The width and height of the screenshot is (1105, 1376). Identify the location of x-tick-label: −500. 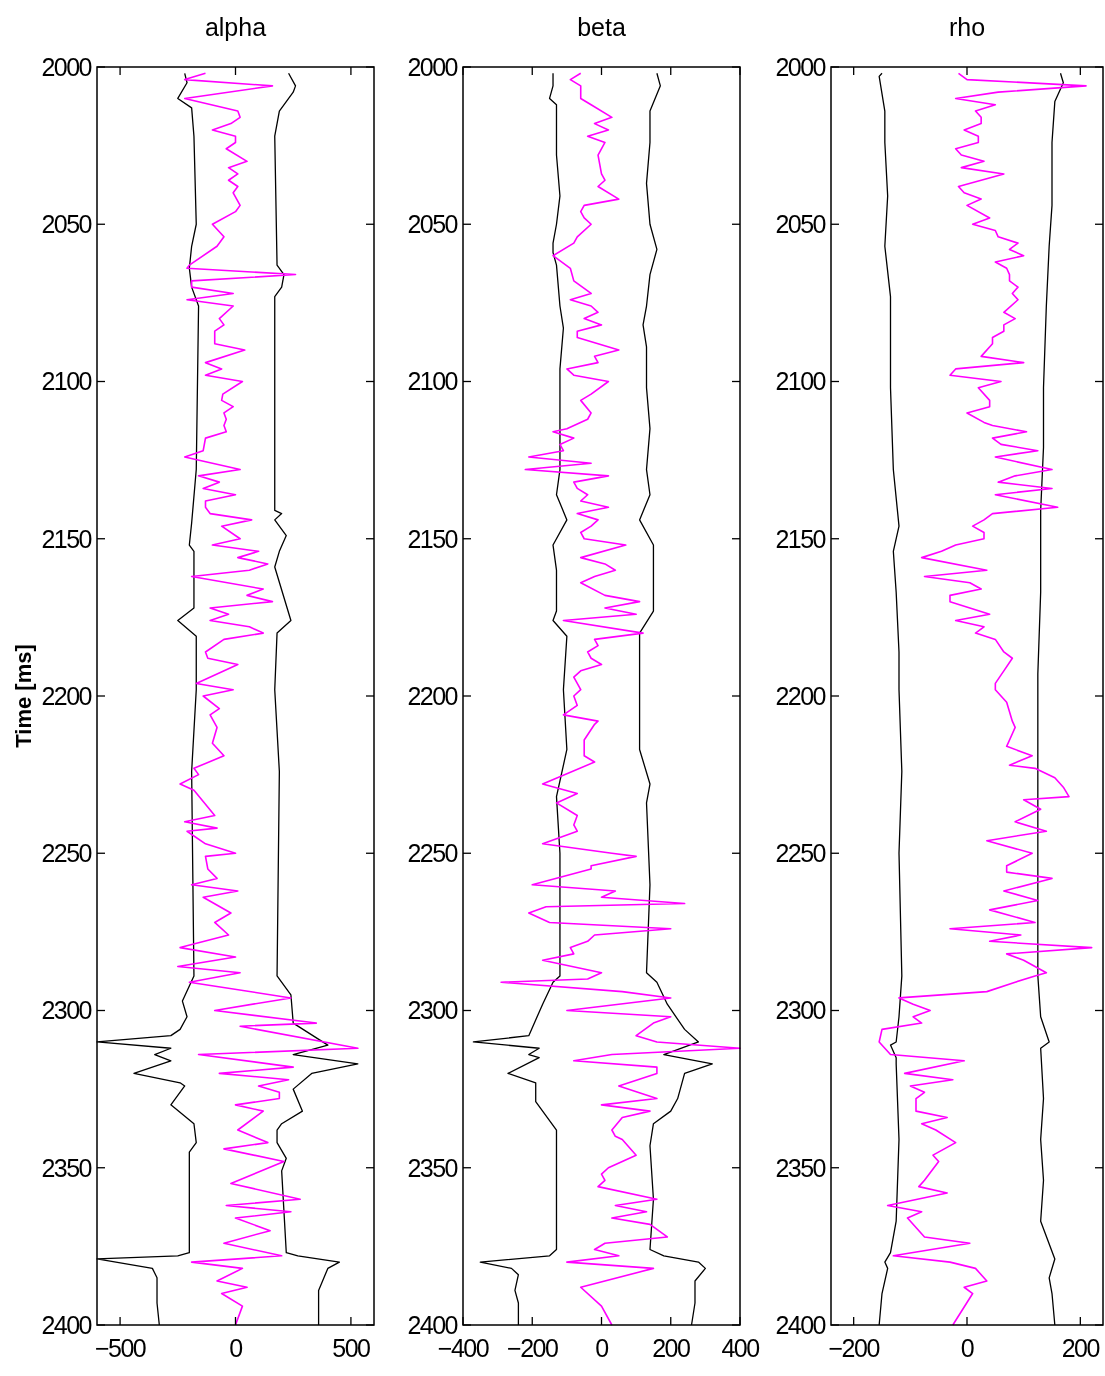
(120, 1348).